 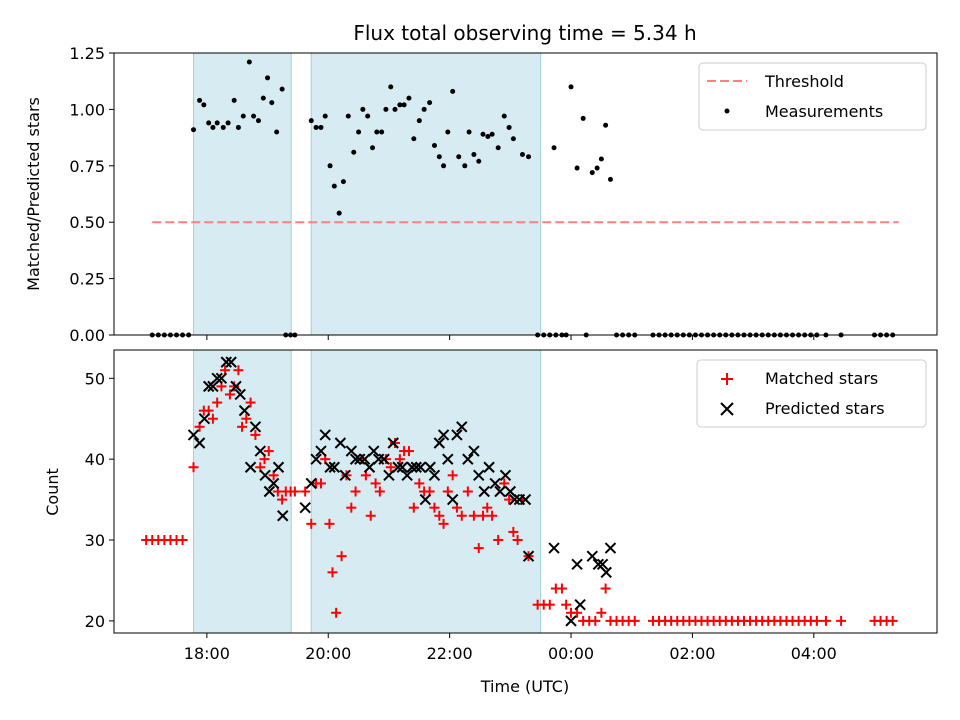 What do you see at coordinates (811, 393) in the screenshot?
I see `bottom-legend: Matched stars Predicted stars` at bounding box center [811, 393].